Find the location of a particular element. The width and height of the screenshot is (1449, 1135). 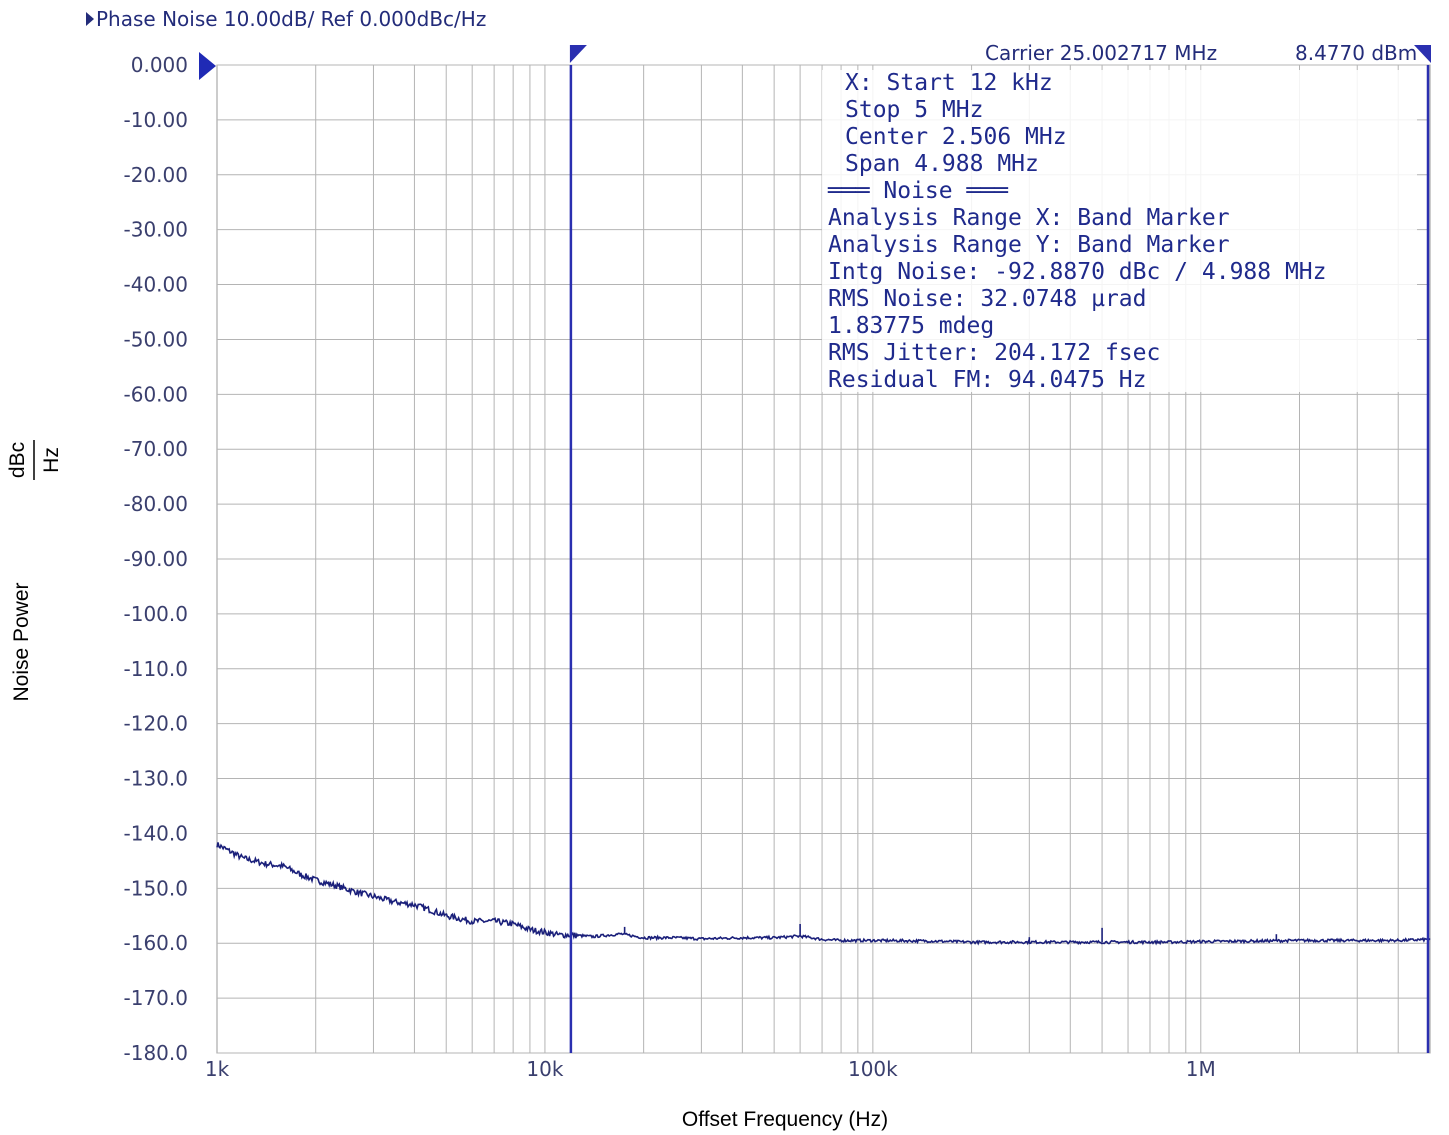

info-line: Analysis Range X: Band Marker is located at coordinates (1029, 218).